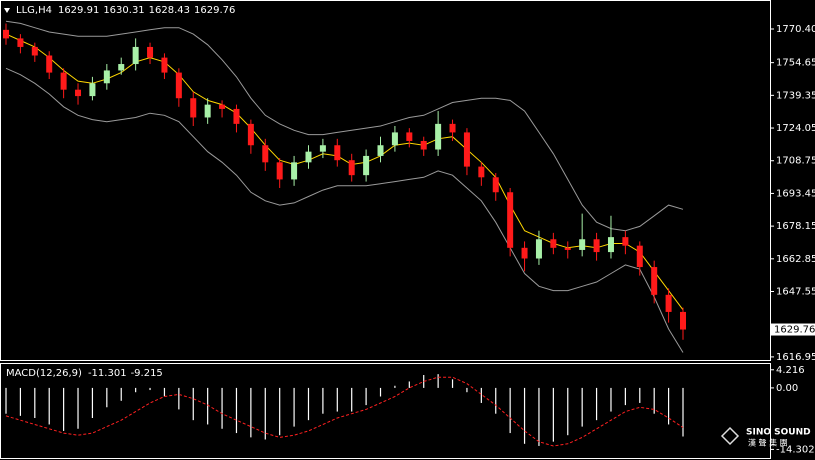 This screenshot has height=460, width=815. I want to click on watermark-title: SINO SOUND, so click(778, 433).